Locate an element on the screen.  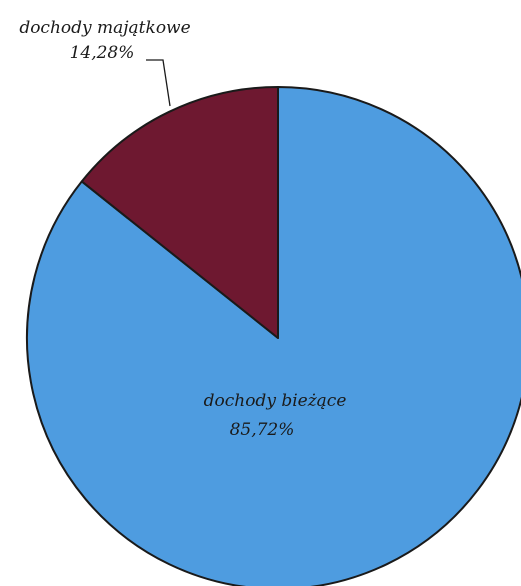
slice-label-dochody-biezace-value: 85,72% is located at coordinates (262, 430).